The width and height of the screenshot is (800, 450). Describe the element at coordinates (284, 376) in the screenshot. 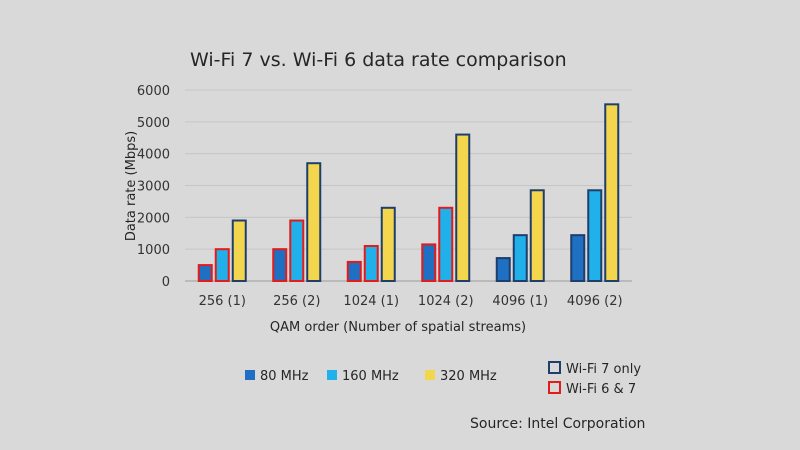

I see `legend-label: 80 MHz` at that location.